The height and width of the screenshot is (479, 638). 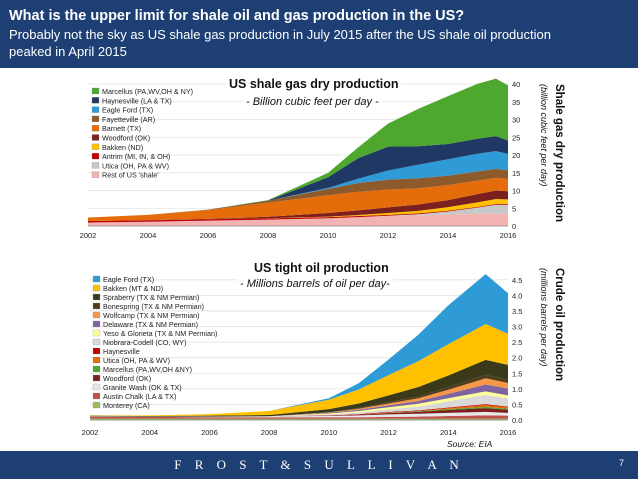 What do you see at coordinates (133, 288) in the screenshot?
I see `oil-legend-label: Bakken (MT & ND)` at bounding box center [133, 288].